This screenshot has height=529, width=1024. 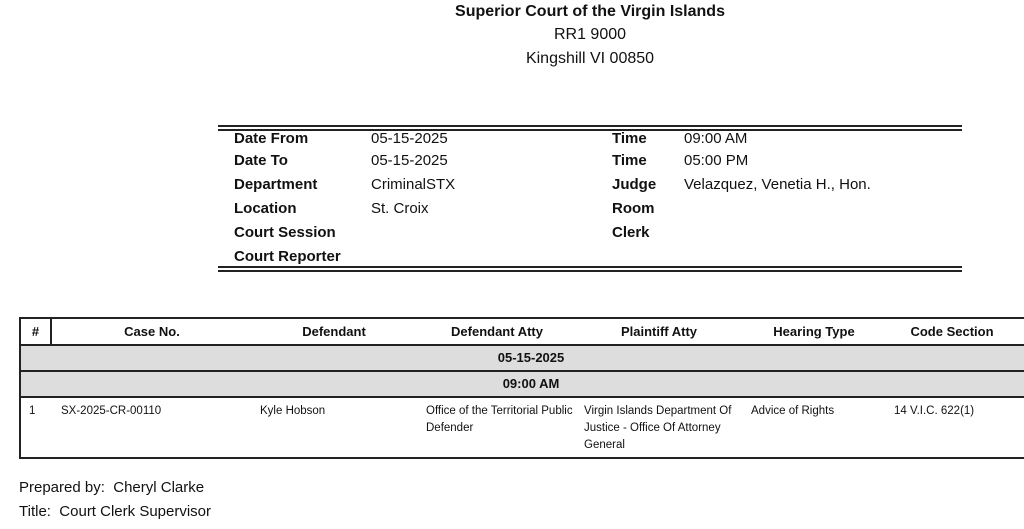 I want to click on date-group-row: 05-15-2025, so click(x=522, y=357).